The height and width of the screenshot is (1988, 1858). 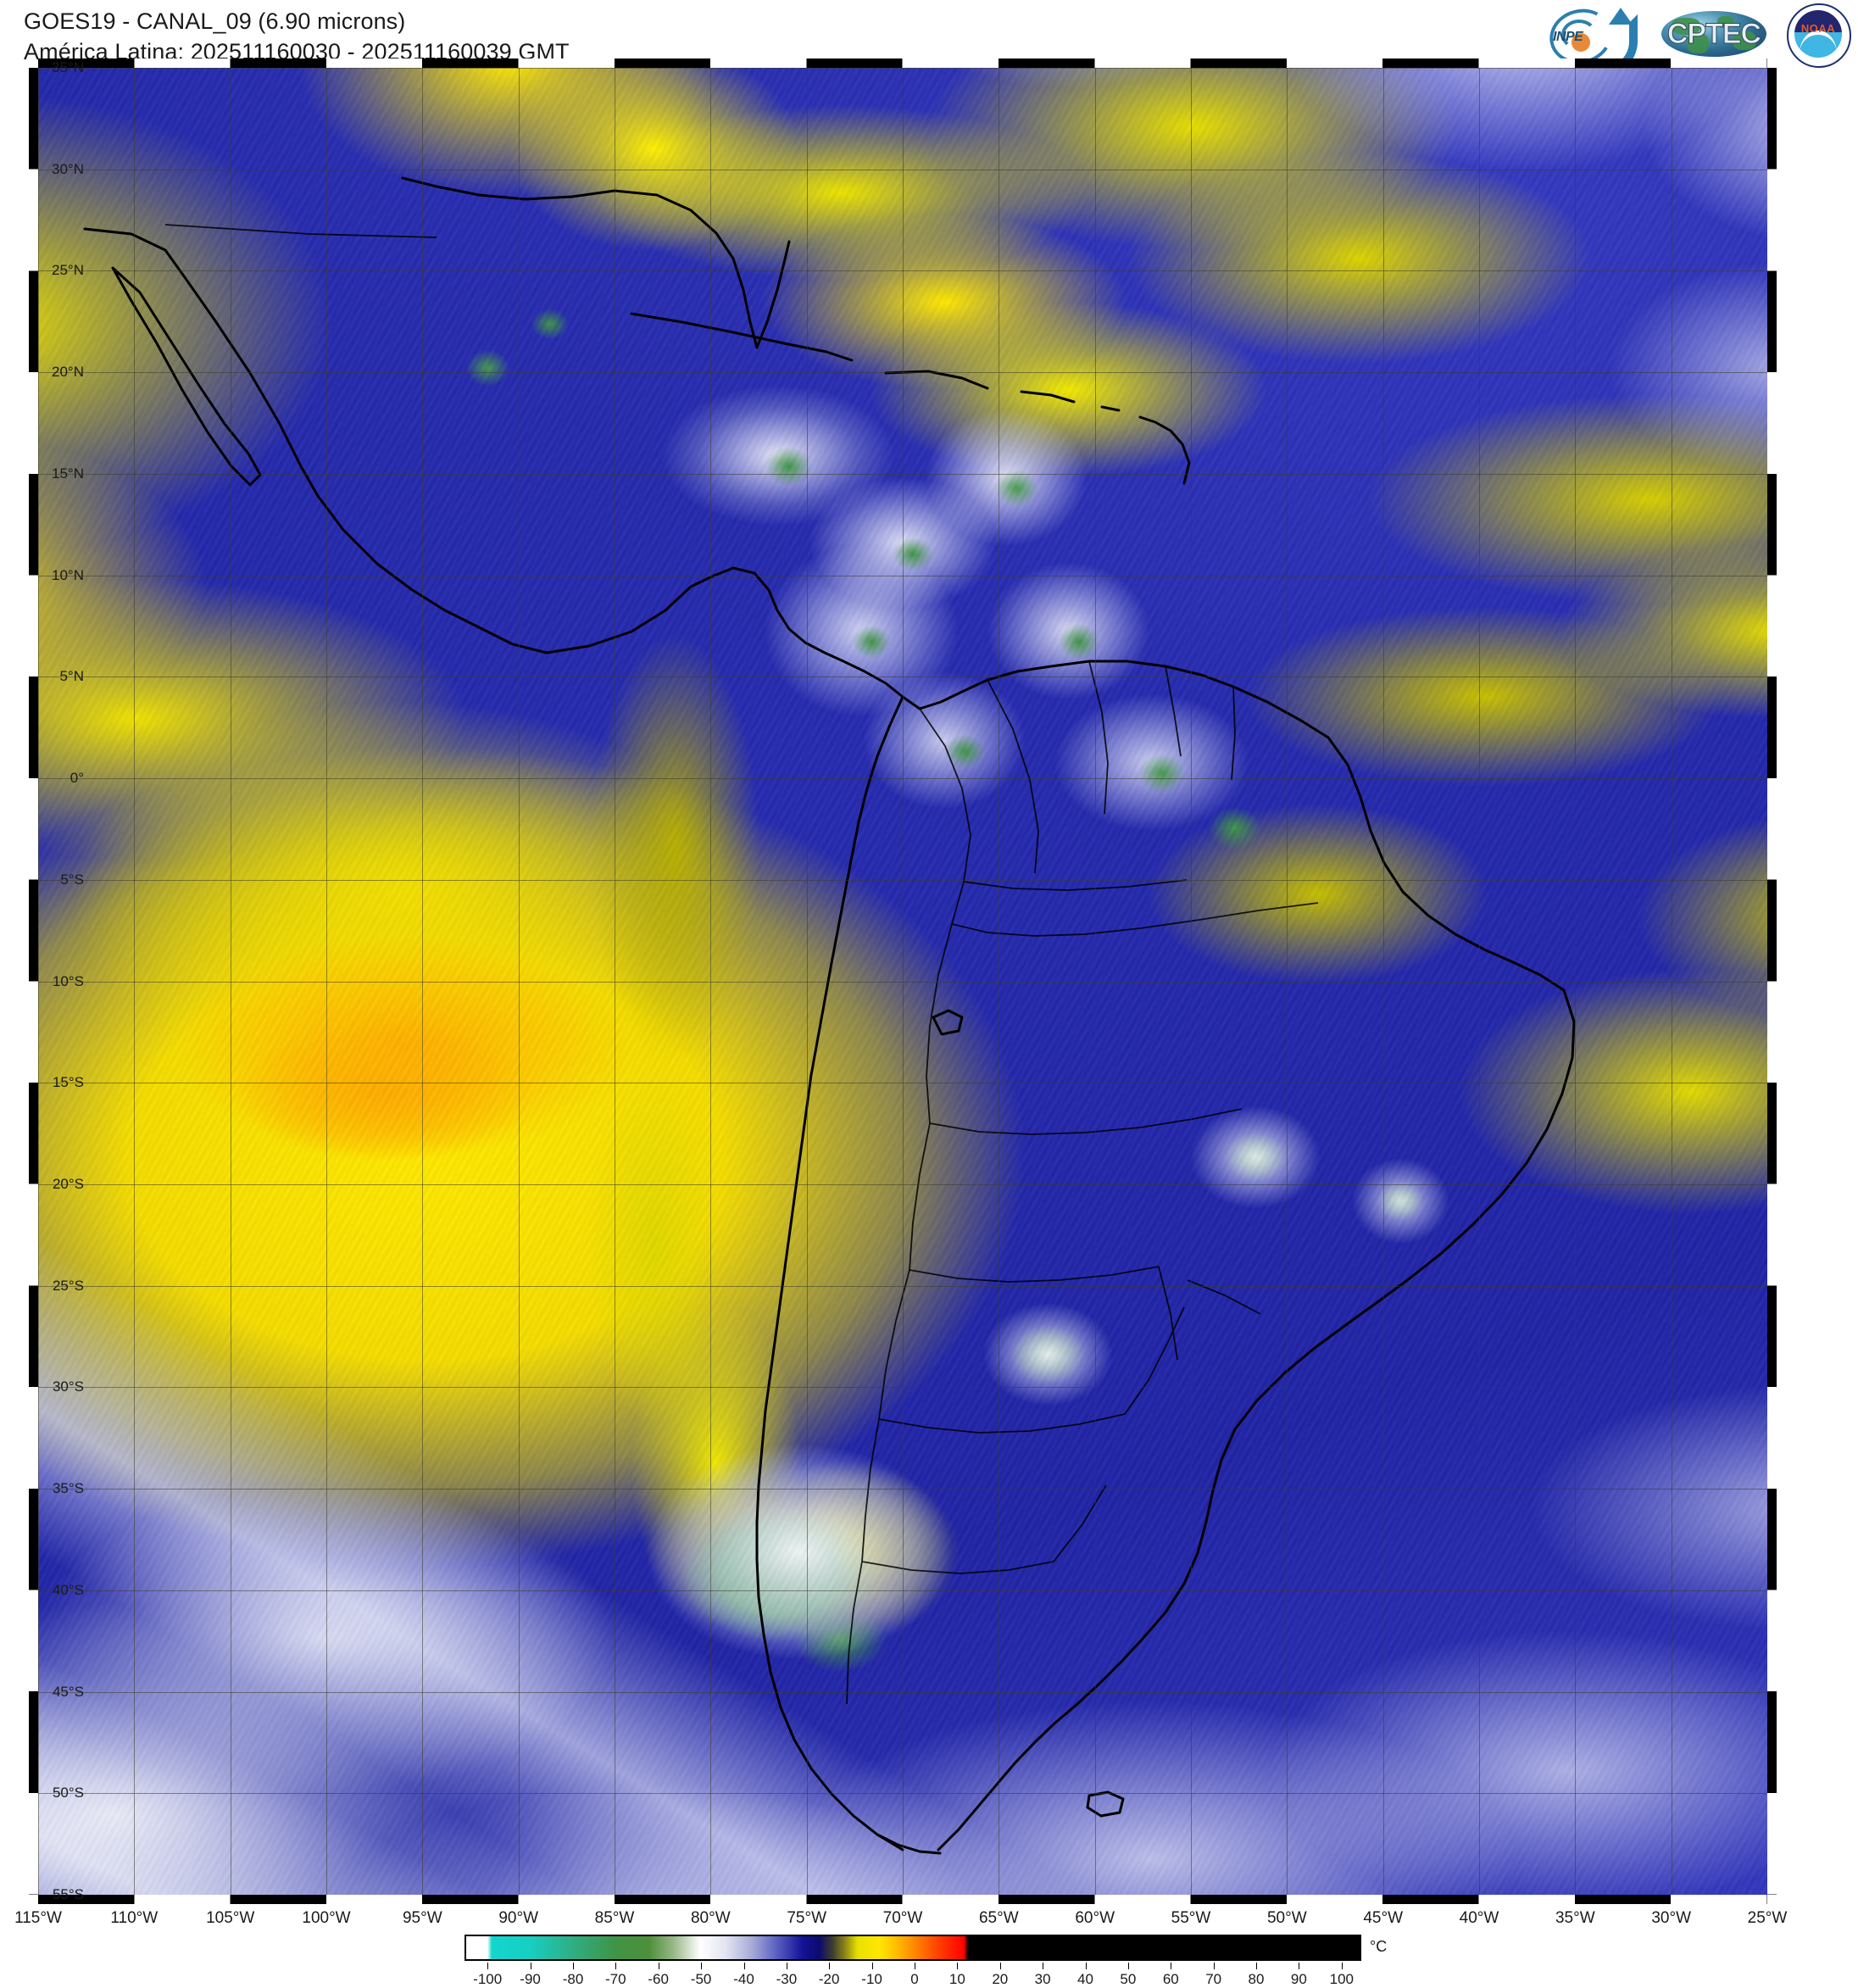 I want to click on inpe-arrow-icon, so click(x=1621, y=17).